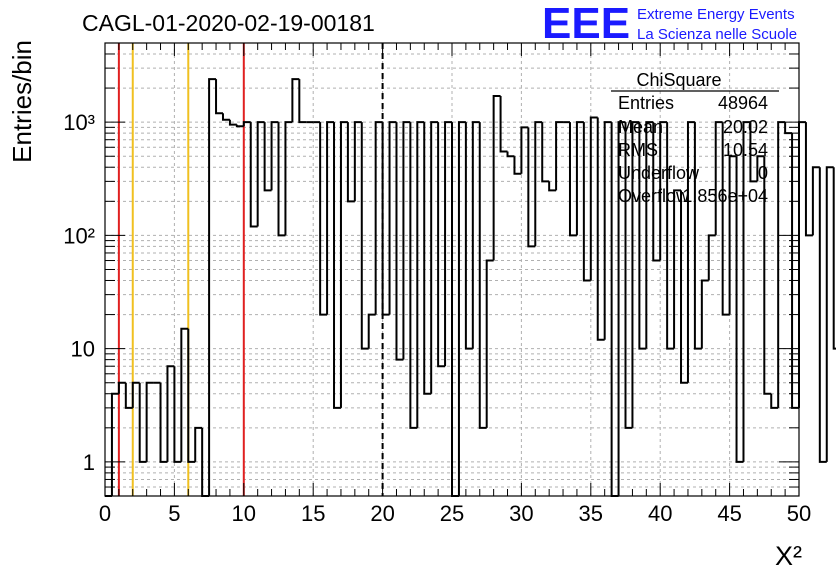 This screenshot has width=836, height=577. What do you see at coordinates (745, 150) in the screenshot?
I see `stats-value-rms: 10.54` at bounding box center [745, 150].